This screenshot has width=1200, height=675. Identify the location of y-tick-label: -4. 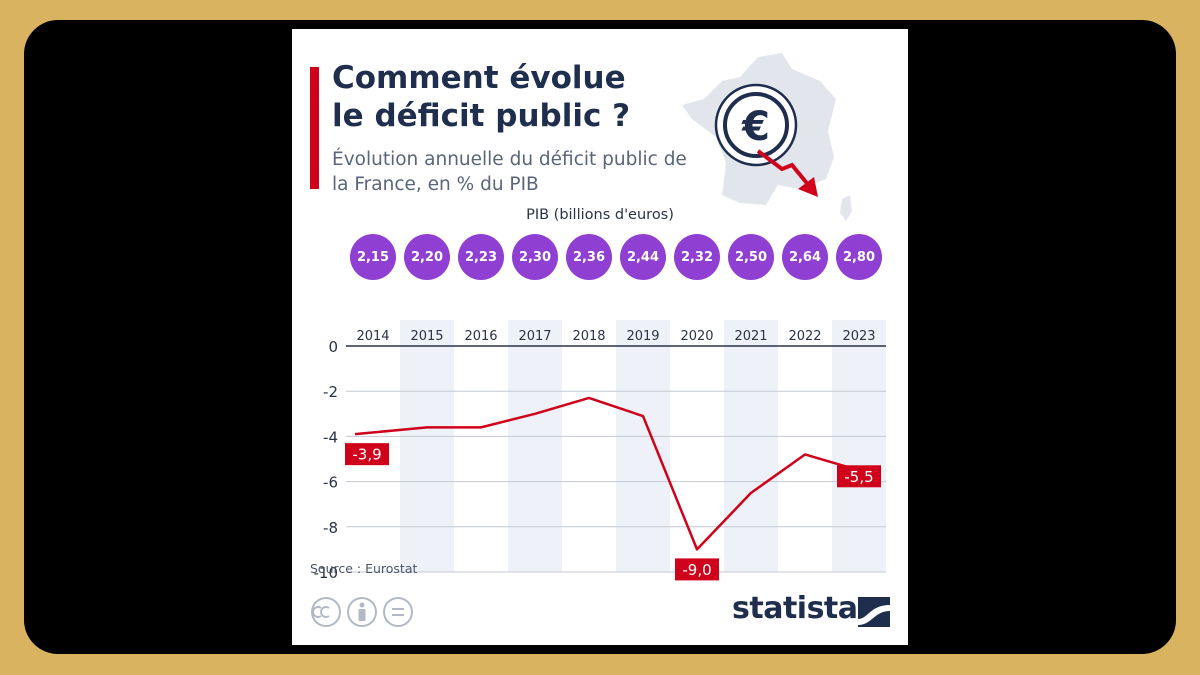
(330, 437).